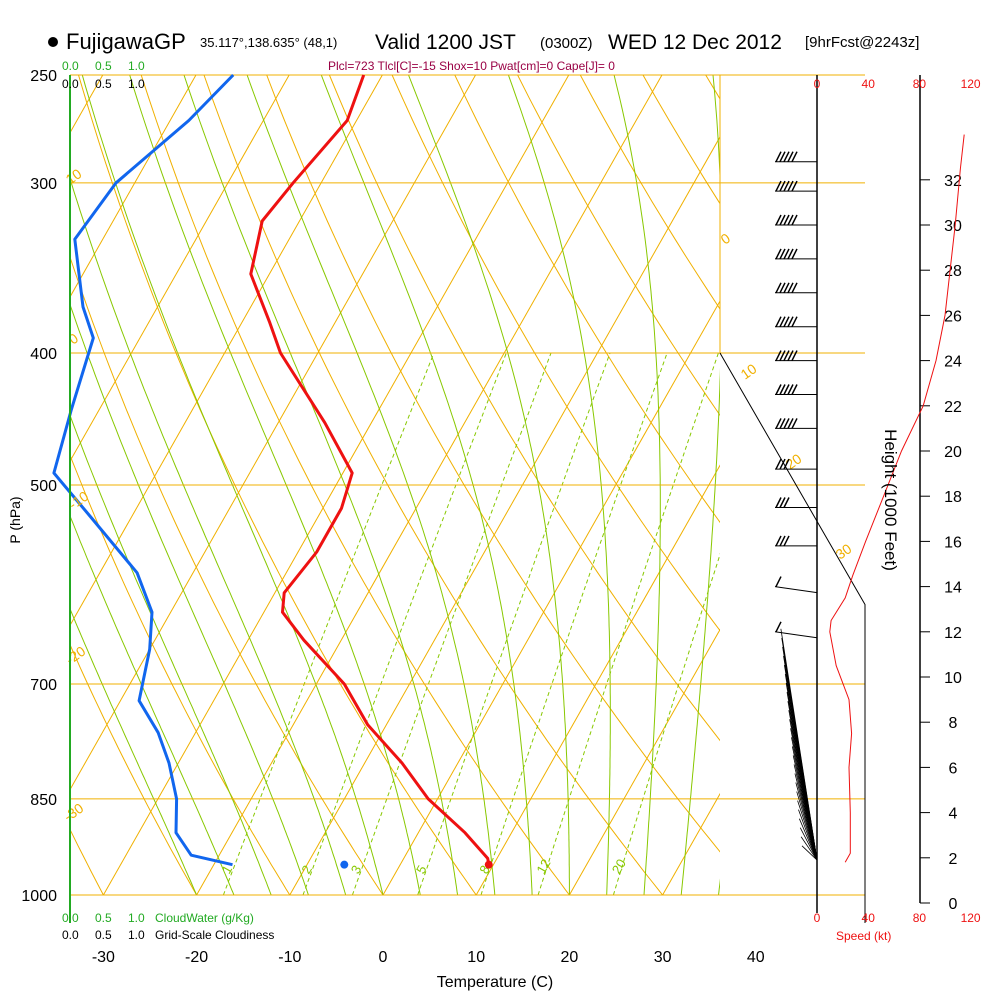  Describe the element at coordinates (214, 935) in the screenshot. I see `cloudiness-label: Grid-Scale Cloudiness` at that location.